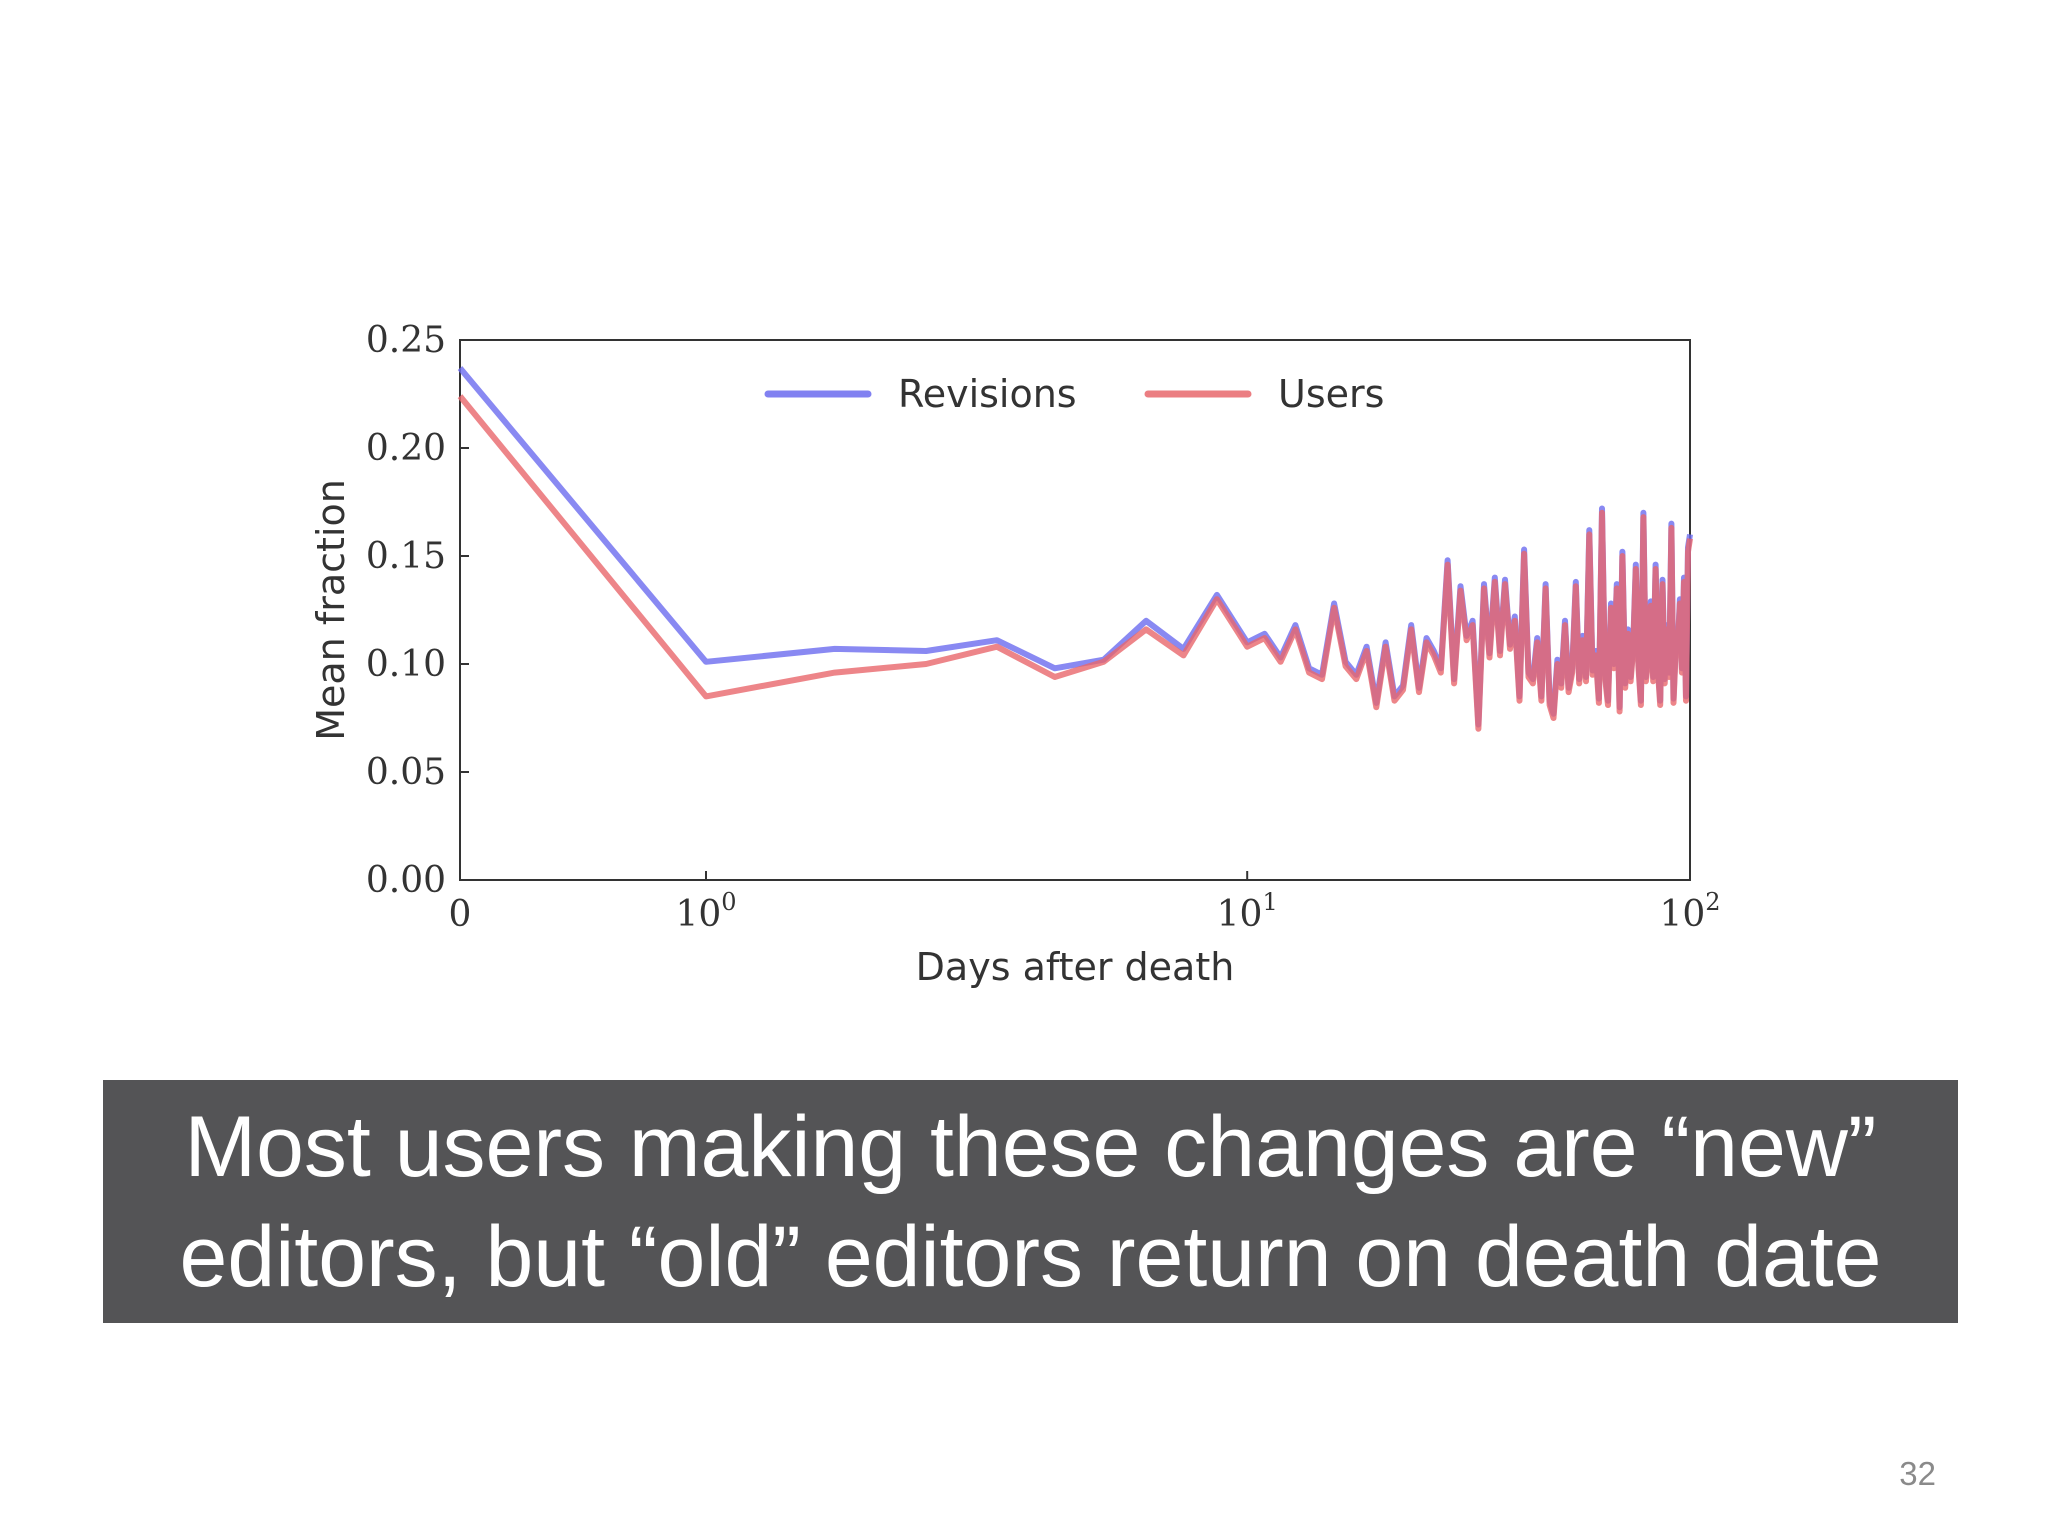  I want to click on y-tick-label: 0.05, so click(406, 772).